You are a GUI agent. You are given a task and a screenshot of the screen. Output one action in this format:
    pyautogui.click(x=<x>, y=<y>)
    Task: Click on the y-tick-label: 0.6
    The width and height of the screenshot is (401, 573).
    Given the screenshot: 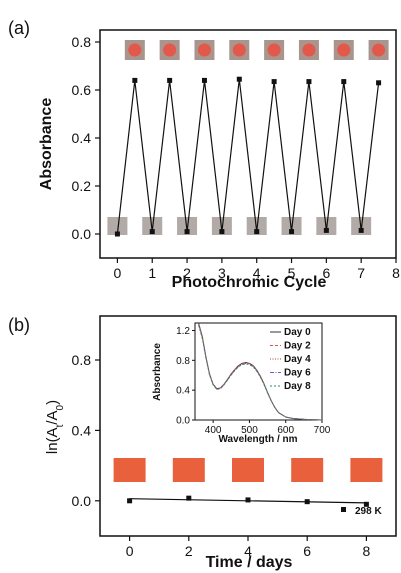 What is the action you would take?
    pyautogui.click(x=82, y=90)
    